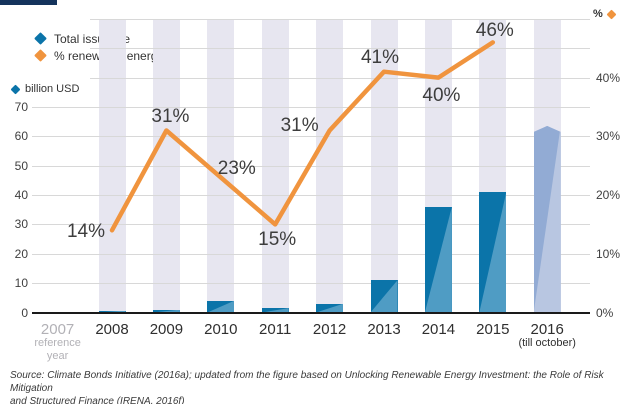  What do you see at coordinates (299, 126) in the screenshot?
I see `point-label-2012: 31%` at bounding box center [299, 126].